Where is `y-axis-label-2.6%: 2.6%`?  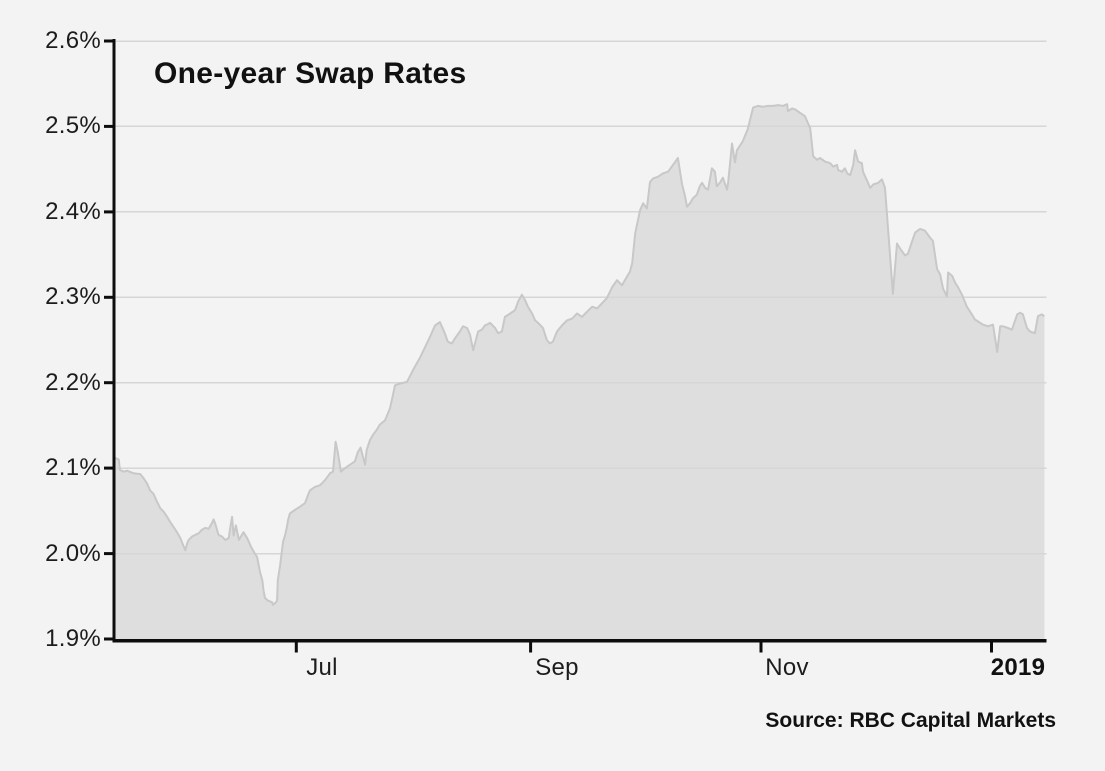 y-axis-label-2.6%: 2.6% is located at coordinates (73, 40).